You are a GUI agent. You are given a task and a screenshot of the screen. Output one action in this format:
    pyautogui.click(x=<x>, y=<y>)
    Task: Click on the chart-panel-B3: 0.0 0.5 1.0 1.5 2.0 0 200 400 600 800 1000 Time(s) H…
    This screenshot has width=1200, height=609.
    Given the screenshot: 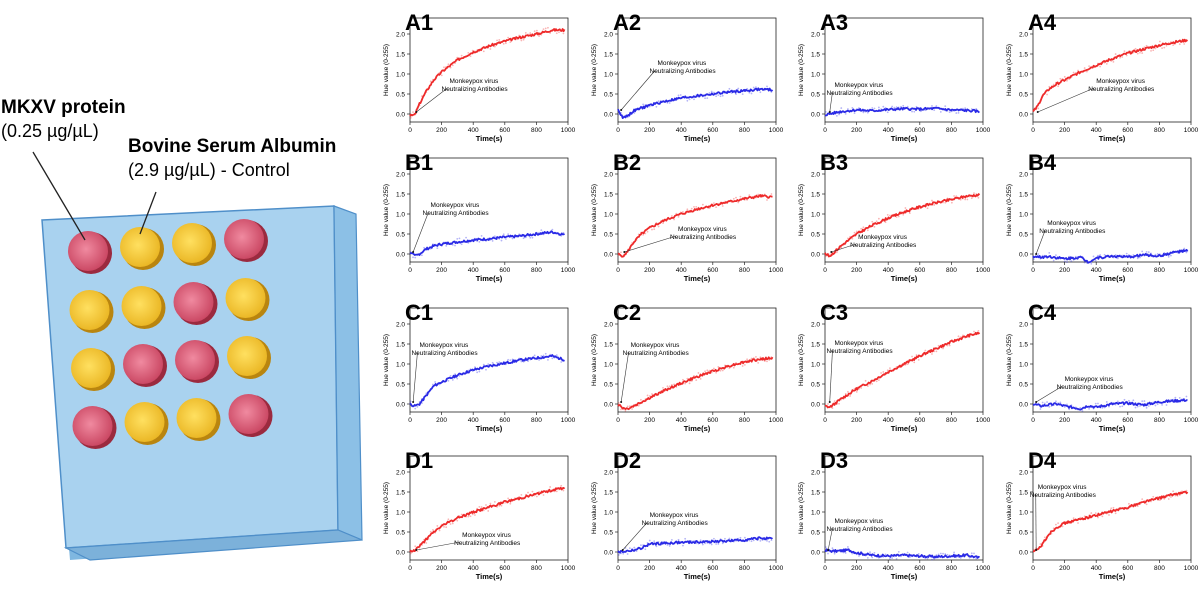 What is the action you would take?
    pyautogui.click(x=894, y=216)
    